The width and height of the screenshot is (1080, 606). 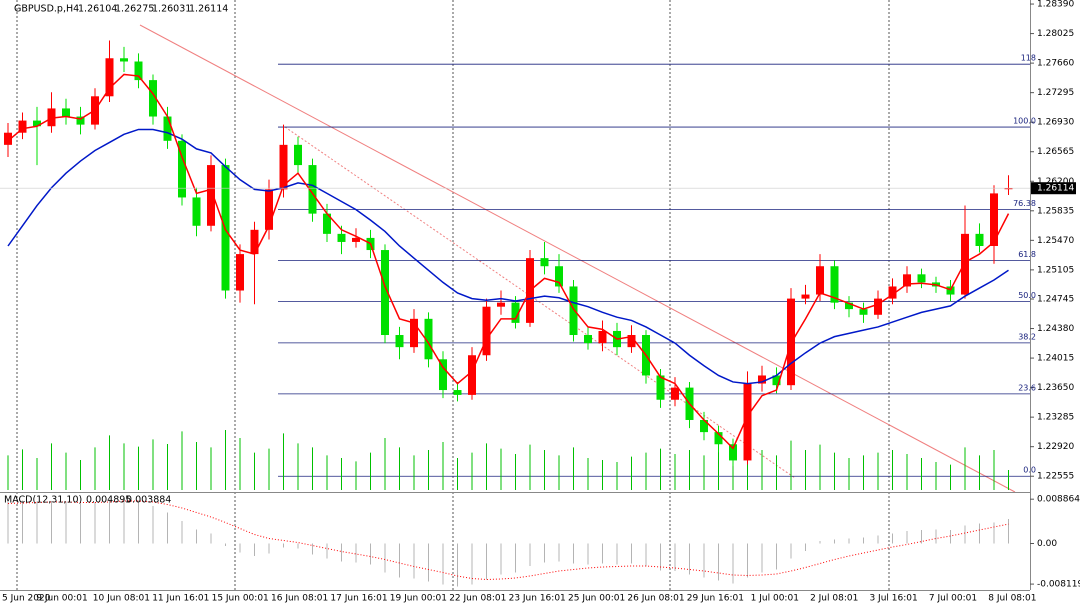 I want to click on price-box, so click(x=1053, y=188).